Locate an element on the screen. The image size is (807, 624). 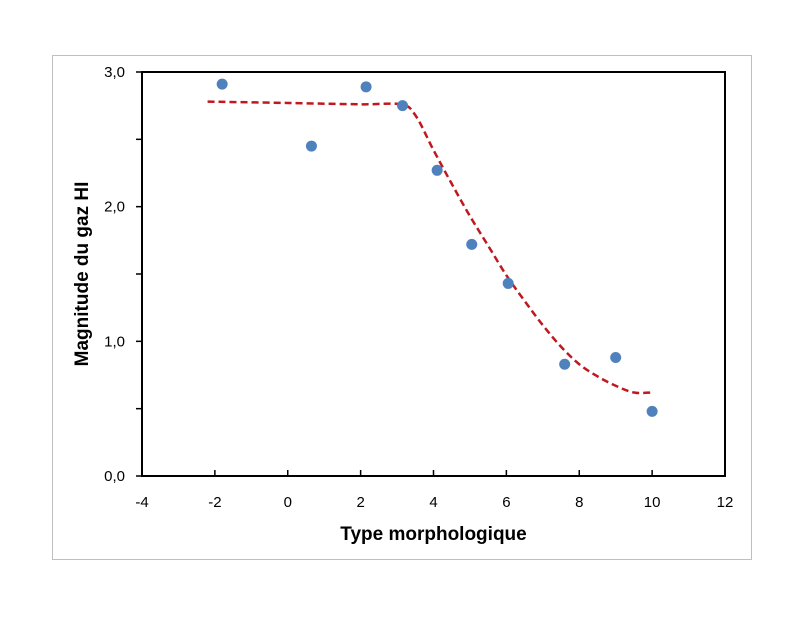
x-axis-title: Type morphologique is located at coordinates (433, 534).